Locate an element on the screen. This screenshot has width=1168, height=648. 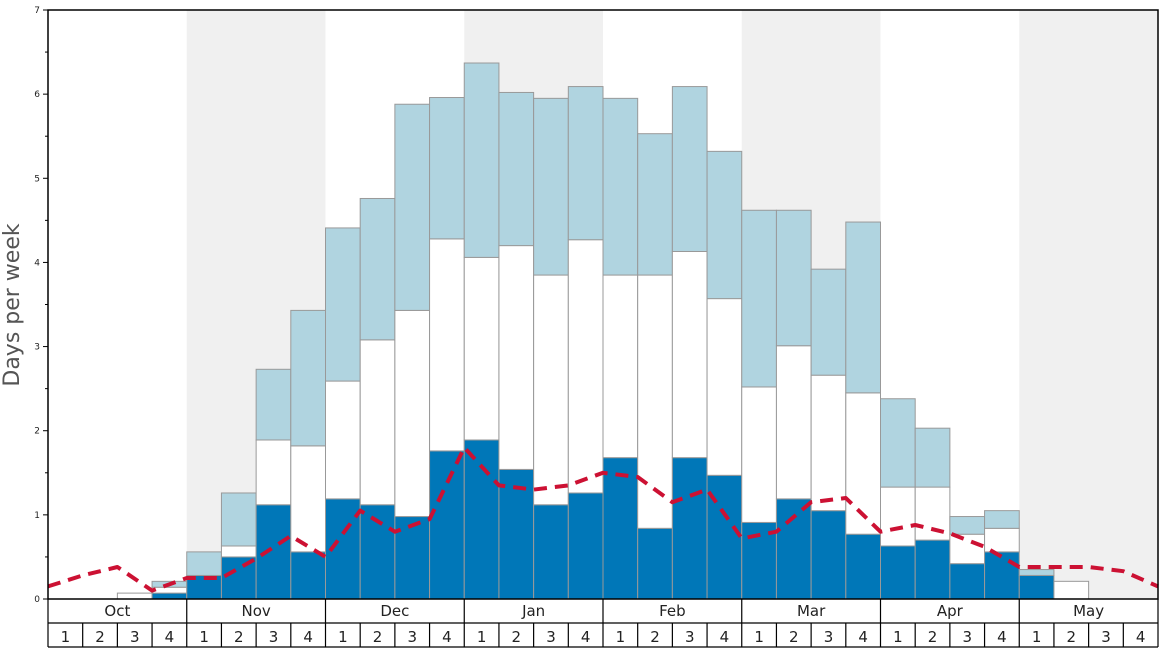
y-tick-label: 4 is located at coordinates (37, 263).